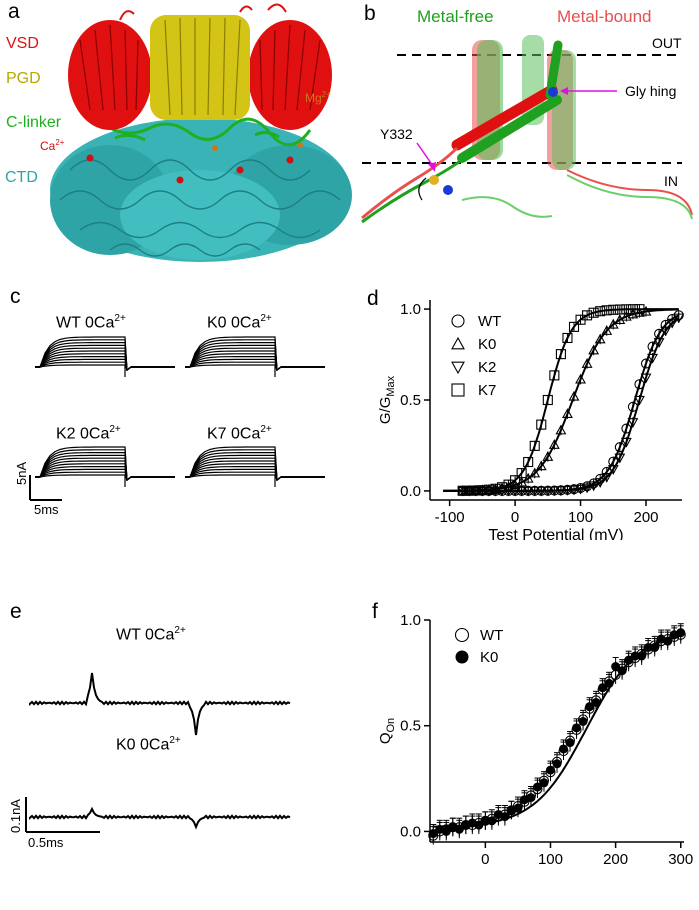  I want to click on in-label: IN, so click(671, 181).